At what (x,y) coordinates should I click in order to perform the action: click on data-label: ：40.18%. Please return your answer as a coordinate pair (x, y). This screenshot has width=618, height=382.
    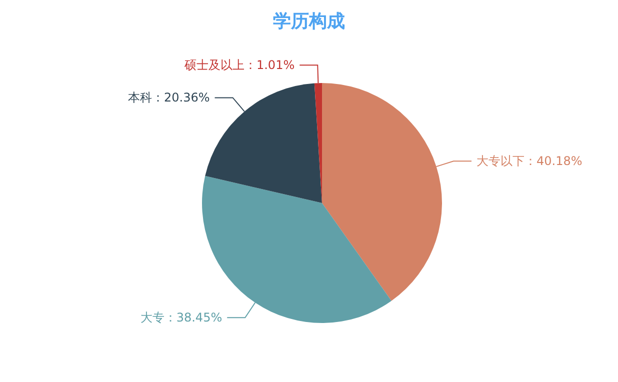
    Looking at the image, I should click on (553, 161).